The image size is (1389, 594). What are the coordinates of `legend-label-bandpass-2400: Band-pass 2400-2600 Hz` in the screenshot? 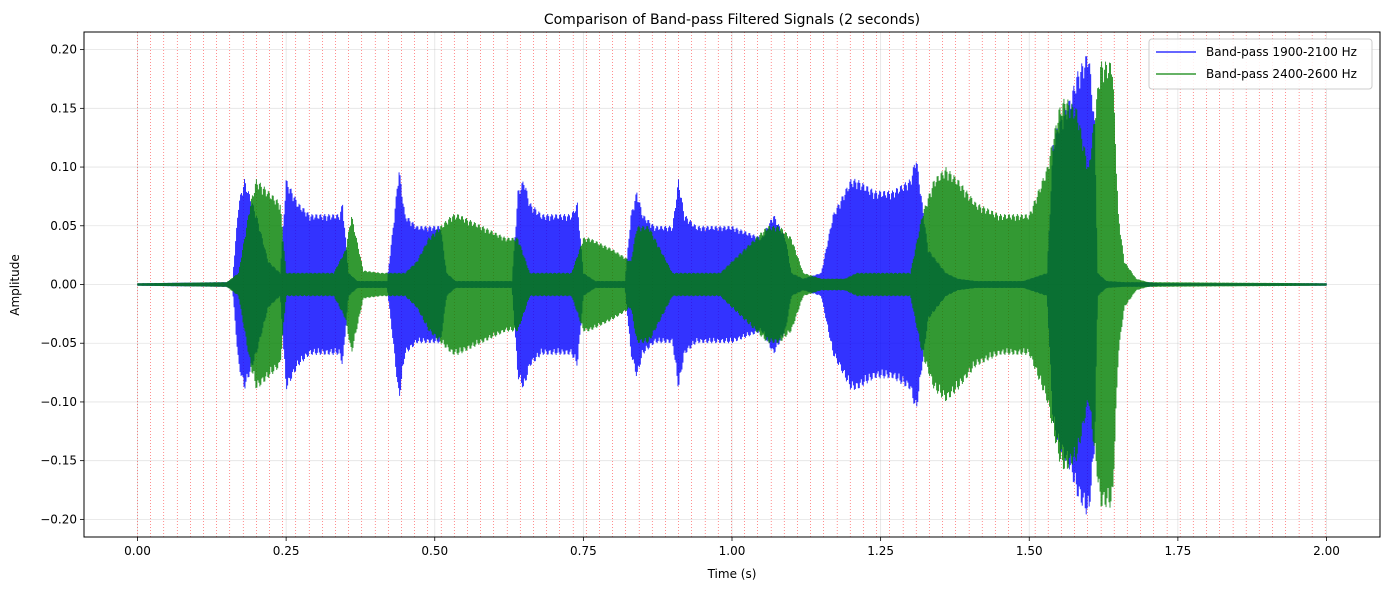 It's located at (1281, 74).